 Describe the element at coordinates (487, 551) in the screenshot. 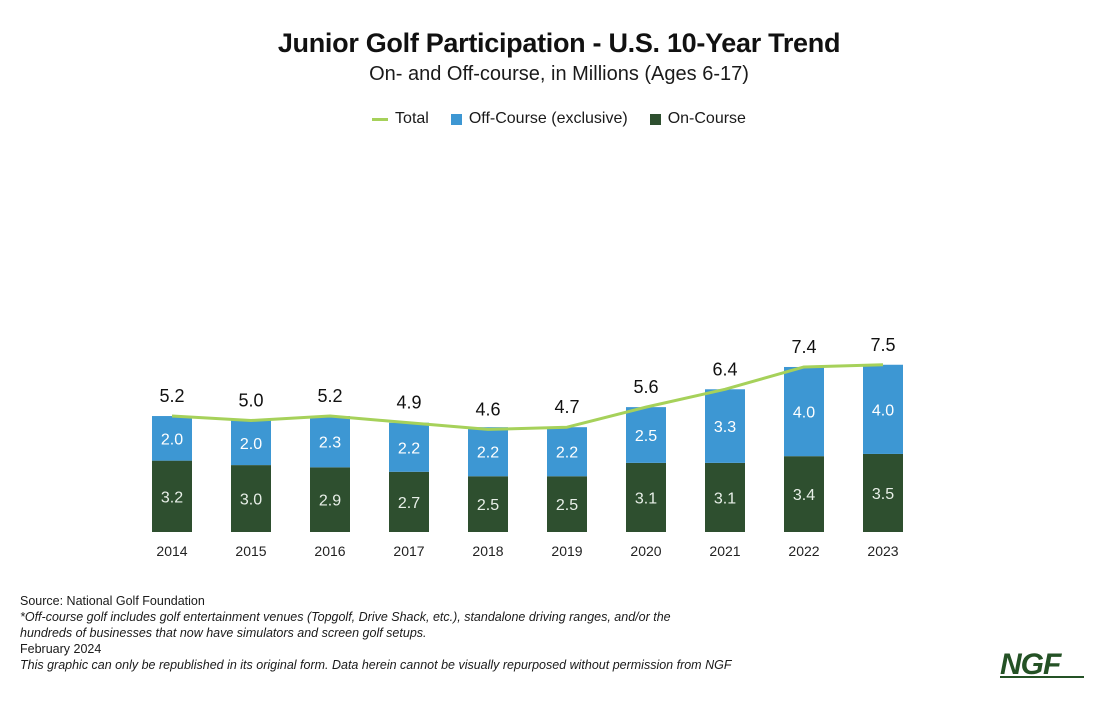

I see `x-tick-2018: 2018` at that location.